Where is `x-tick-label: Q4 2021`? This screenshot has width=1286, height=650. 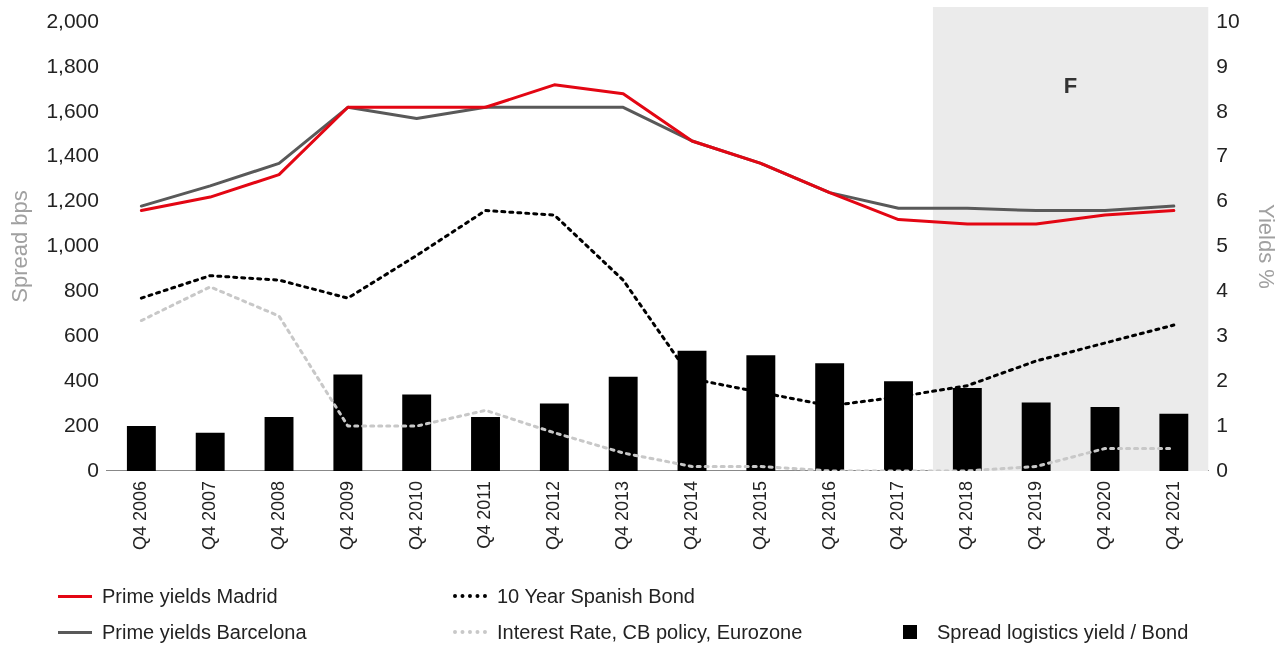
x-tick-label: Q4 2021 is located at coordinates (1172, 515).